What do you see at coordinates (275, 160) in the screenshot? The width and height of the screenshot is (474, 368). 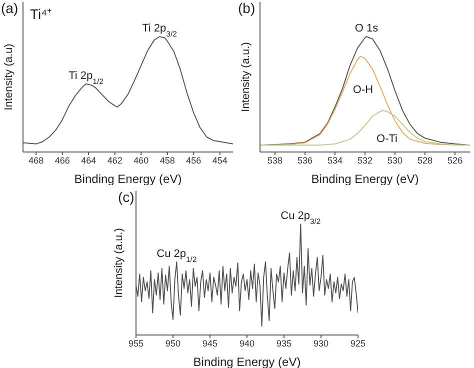 I see `x-tick-label: 538` at bounding box center [275, 160].